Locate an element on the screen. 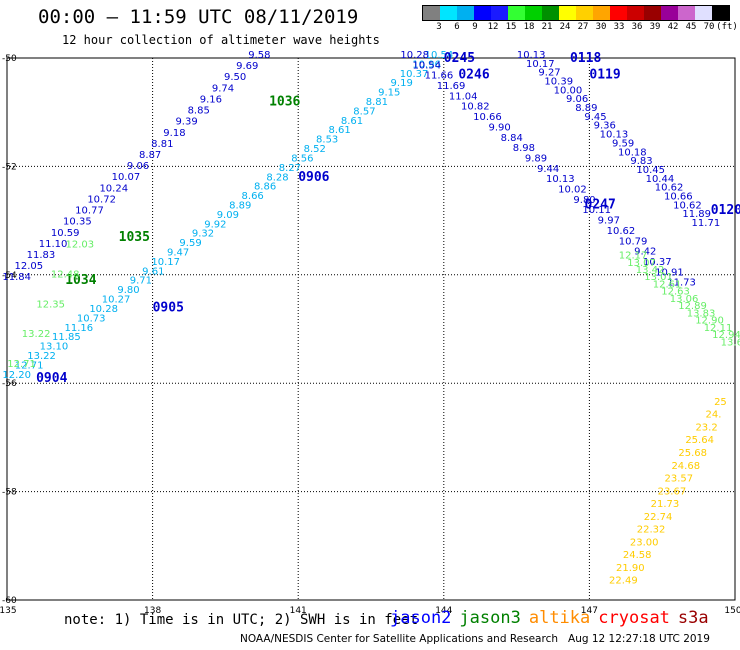 The width and height of the screenshot is (740, 650). latitude-tick-label: -58 is located at coordinates (9, 493).